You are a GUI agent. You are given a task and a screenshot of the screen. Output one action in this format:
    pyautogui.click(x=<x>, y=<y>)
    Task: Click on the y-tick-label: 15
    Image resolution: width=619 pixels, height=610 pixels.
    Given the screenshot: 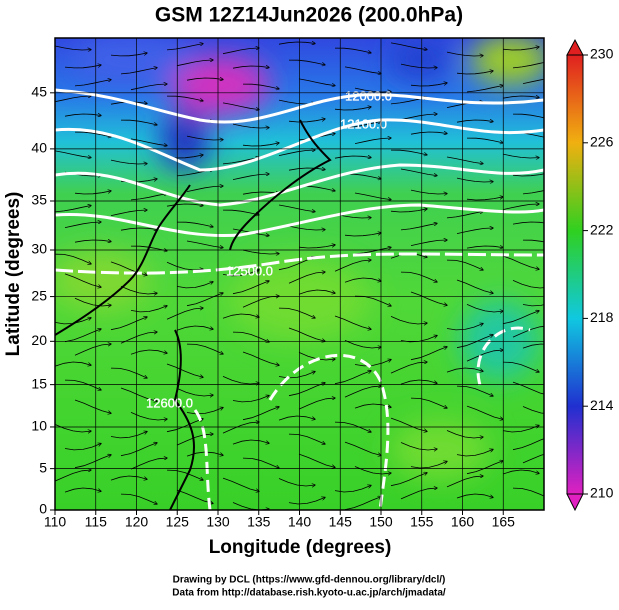 What is the action you would take?
    pyautogui.click(x=39, y=383)
    